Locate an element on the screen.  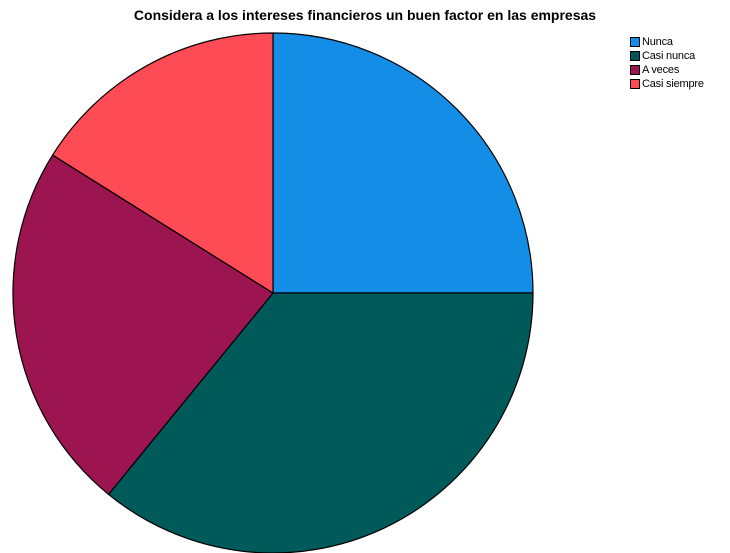
legend: Nunca Casi nunca A veces Casi siempre is located at coordinates (667, 63).